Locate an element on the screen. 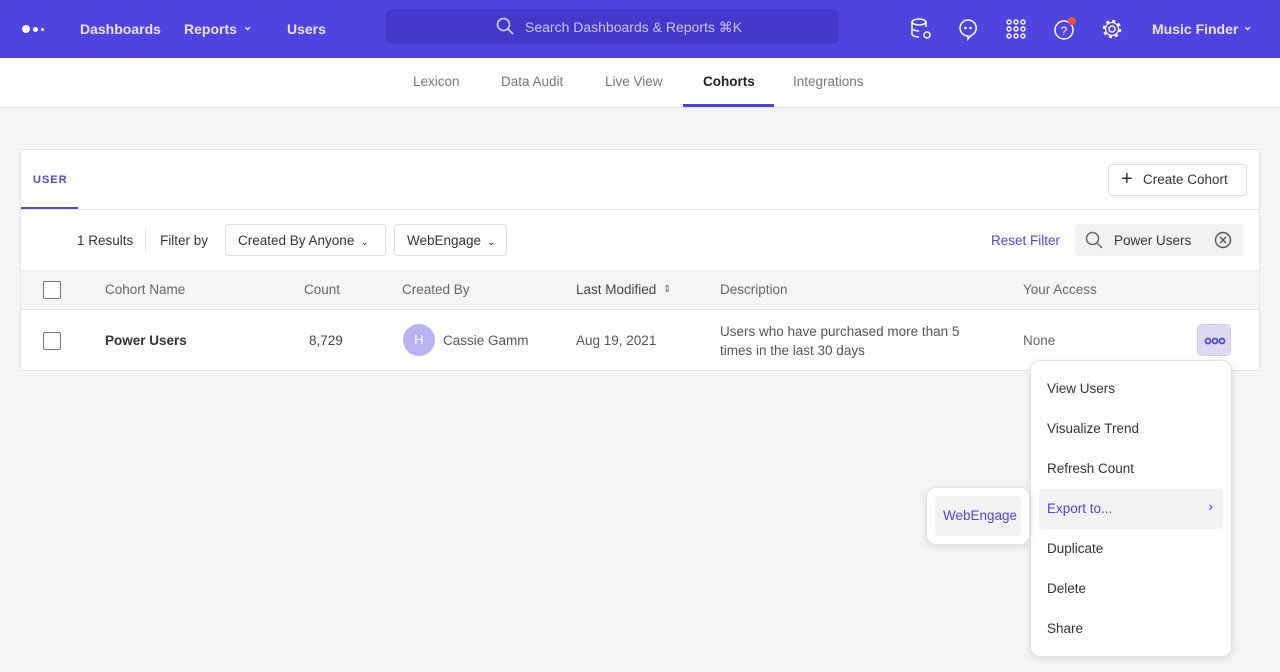 The image size is (1280, 672). table-header is located at coordinates (640, 290).